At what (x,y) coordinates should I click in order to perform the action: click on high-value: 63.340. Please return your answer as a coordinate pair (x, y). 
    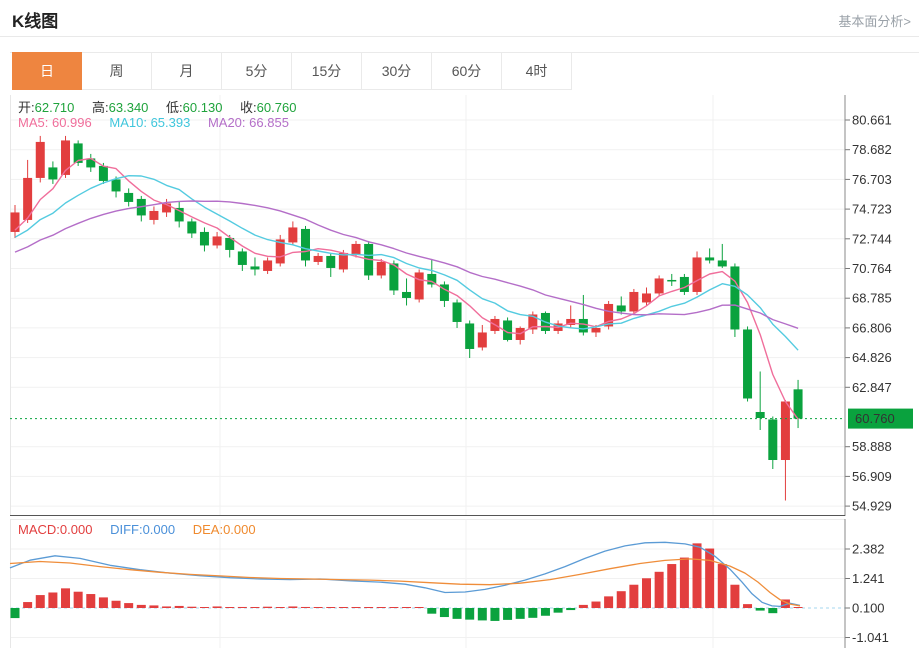
    Looking at the image, I should click on (128, 107).